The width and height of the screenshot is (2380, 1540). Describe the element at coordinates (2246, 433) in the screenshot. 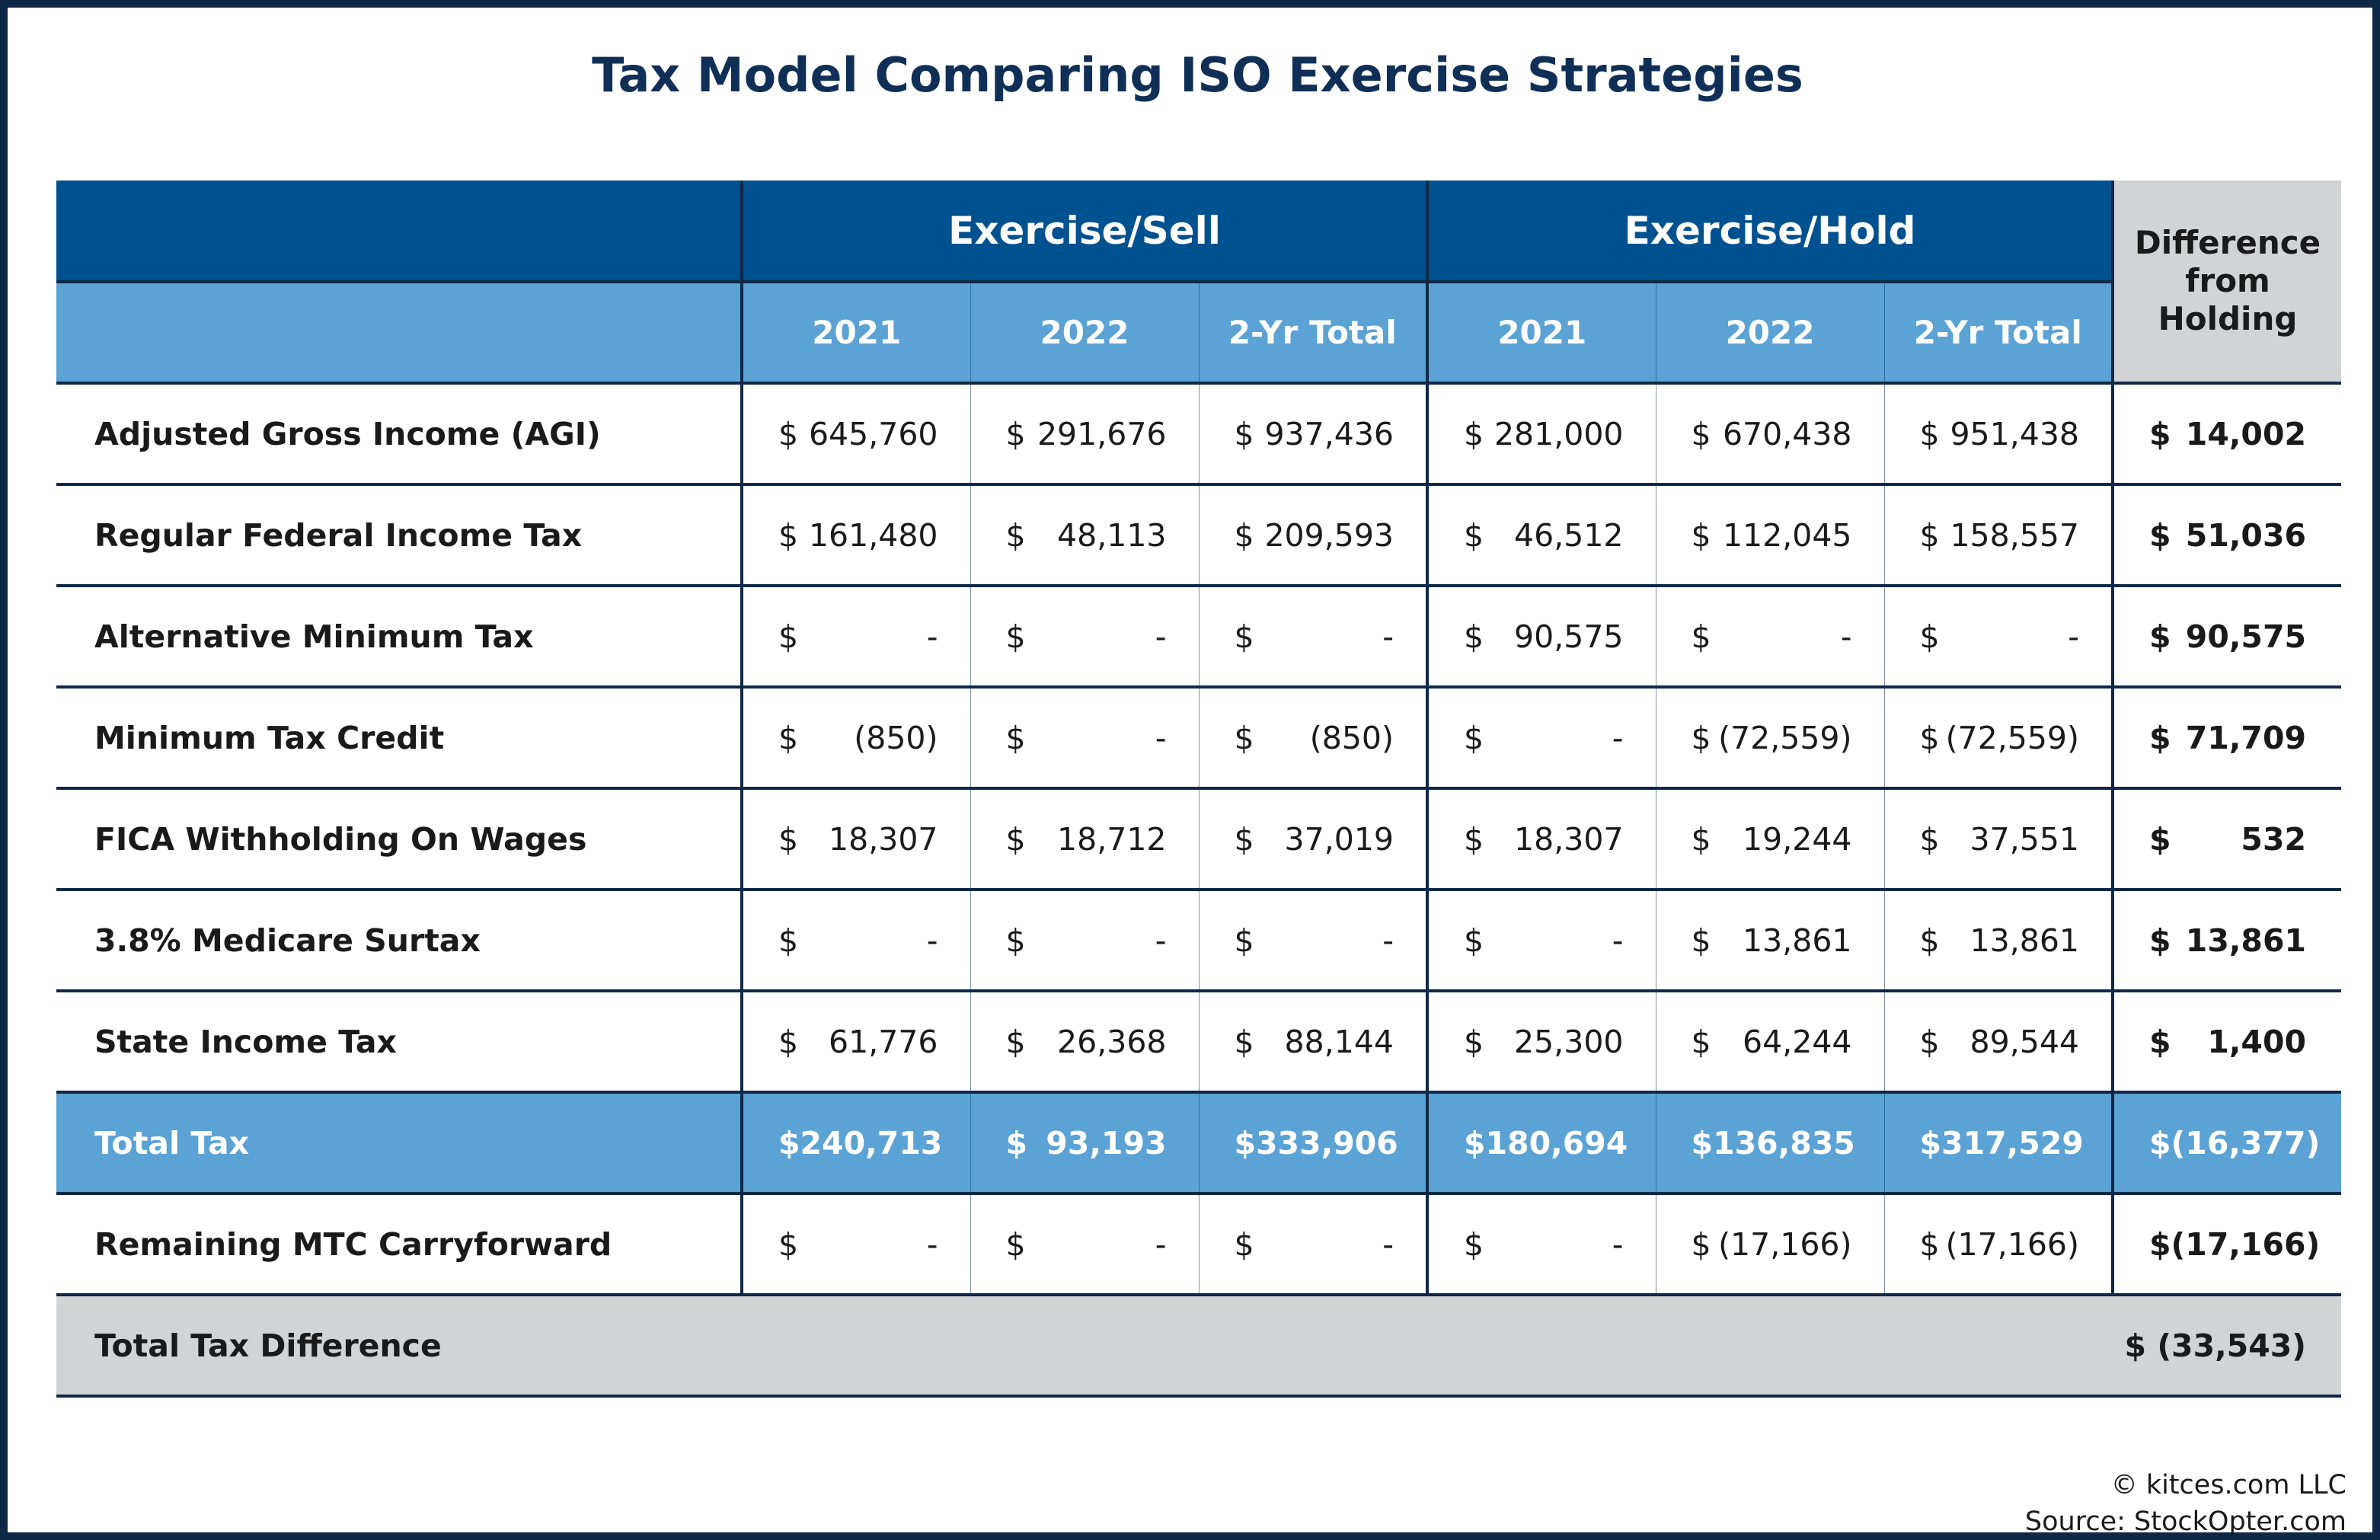

I see `cell-value: 14,002` at that location.